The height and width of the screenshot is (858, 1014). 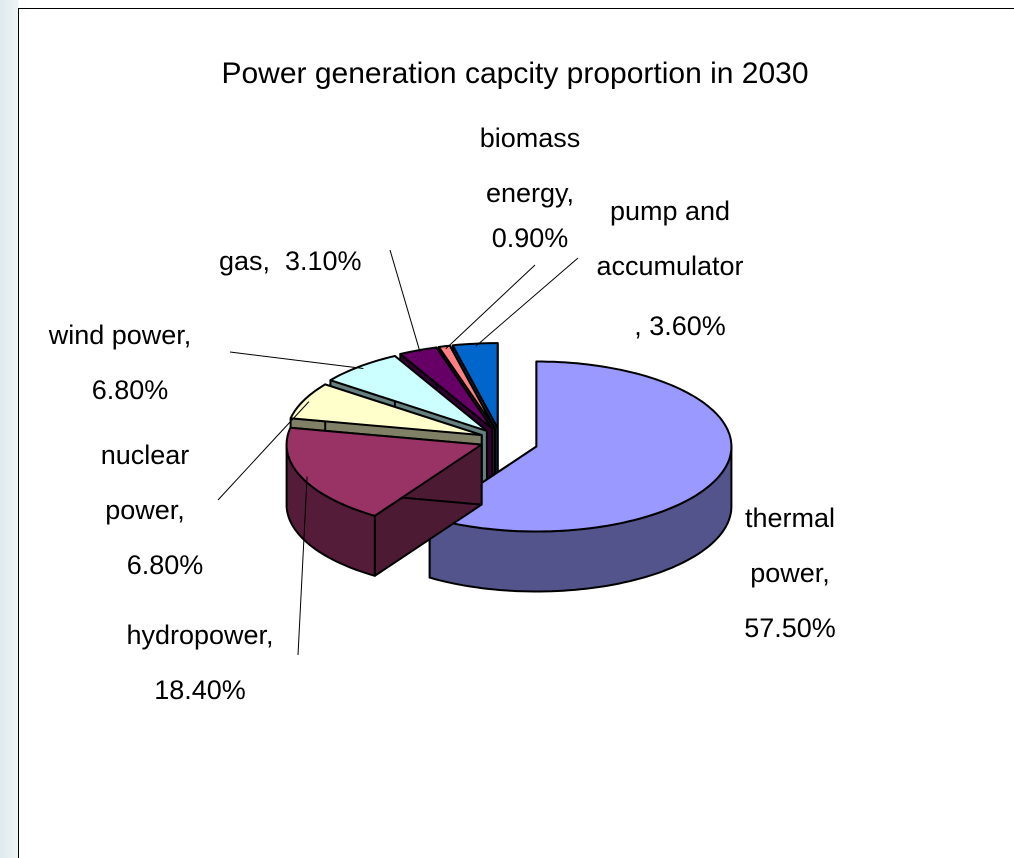 What do you see at coordinates (200, 690) in the screenshot?
I see `data-label-value: 18.40%` at bounding box center [200, 690].